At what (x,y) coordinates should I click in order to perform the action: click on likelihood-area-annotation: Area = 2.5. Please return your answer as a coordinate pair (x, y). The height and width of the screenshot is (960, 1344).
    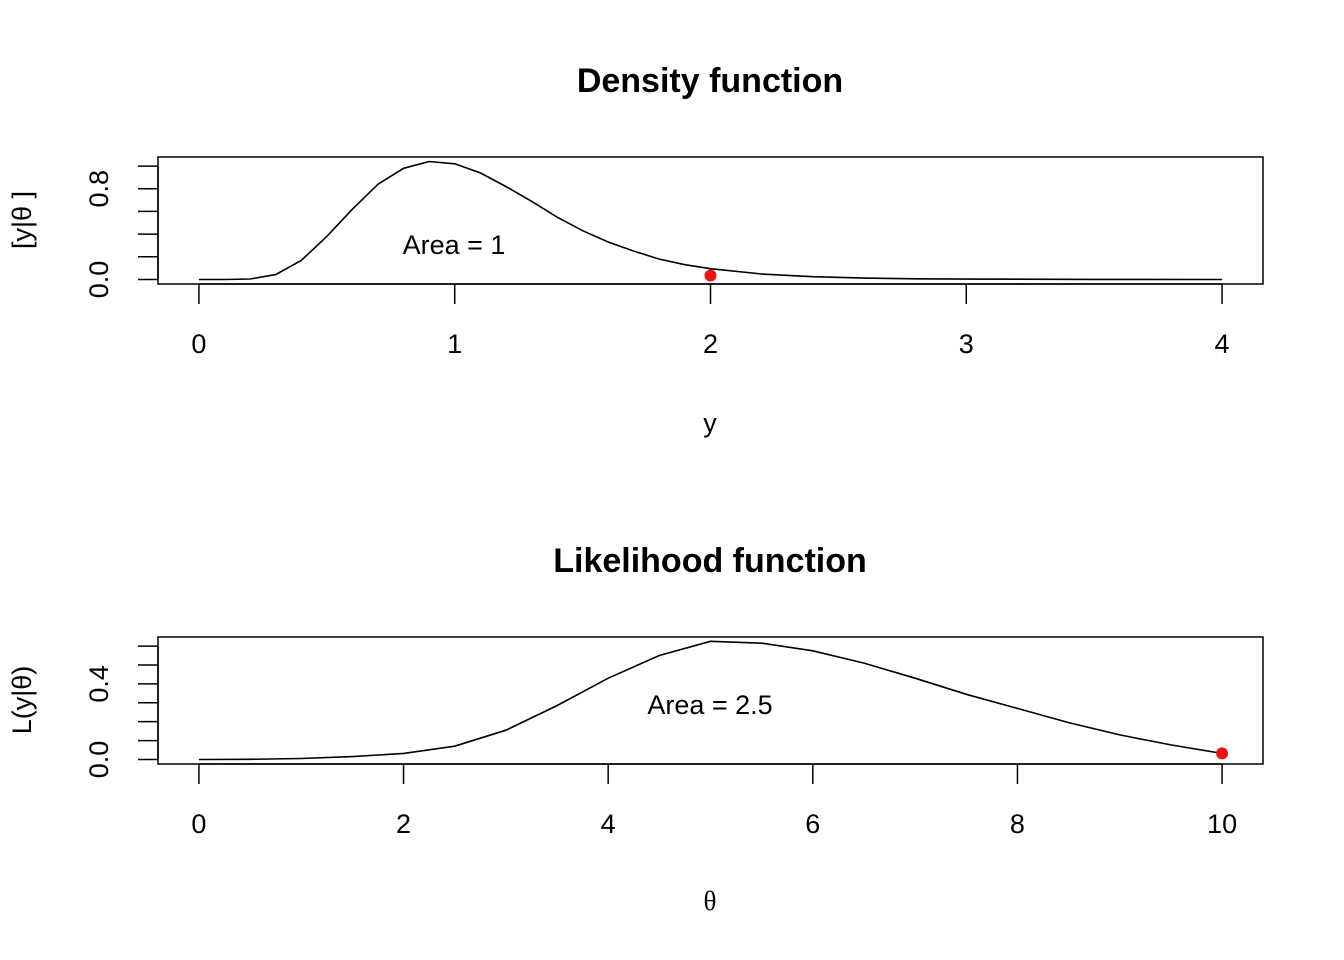
    Looking at the image, I should click on (709, 705).